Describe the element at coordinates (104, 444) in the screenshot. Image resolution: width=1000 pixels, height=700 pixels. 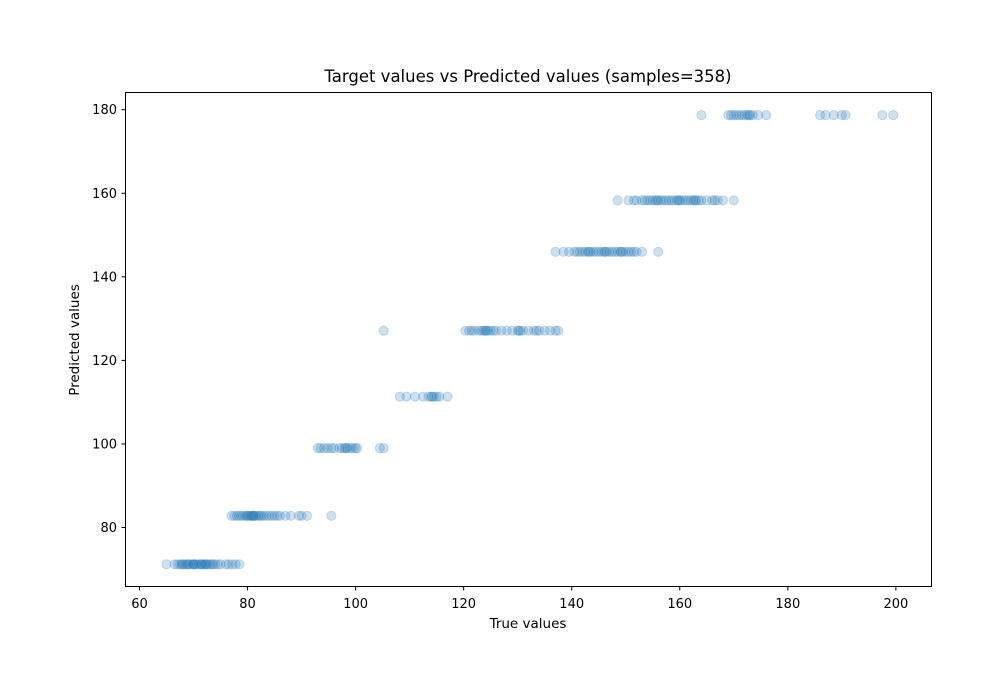
I see `y-tick-label: 100` at that location.